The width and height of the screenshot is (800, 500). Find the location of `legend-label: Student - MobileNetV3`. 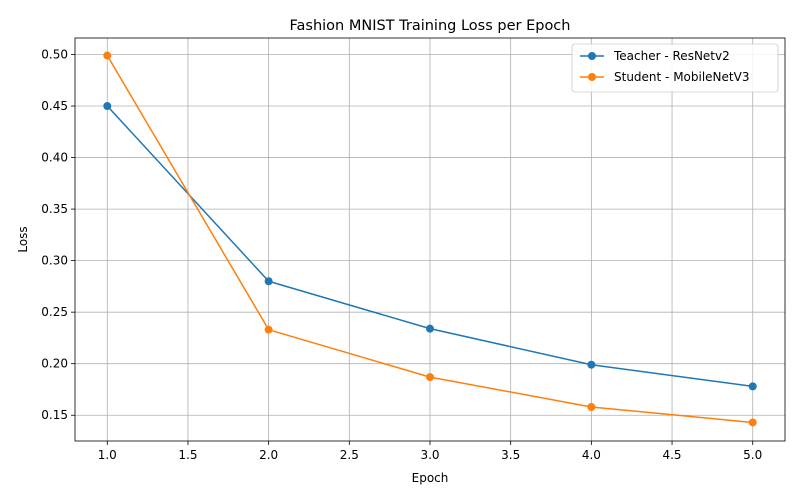

legend-label: Student - MobileNetV3 is located at coordinates (681, 77).